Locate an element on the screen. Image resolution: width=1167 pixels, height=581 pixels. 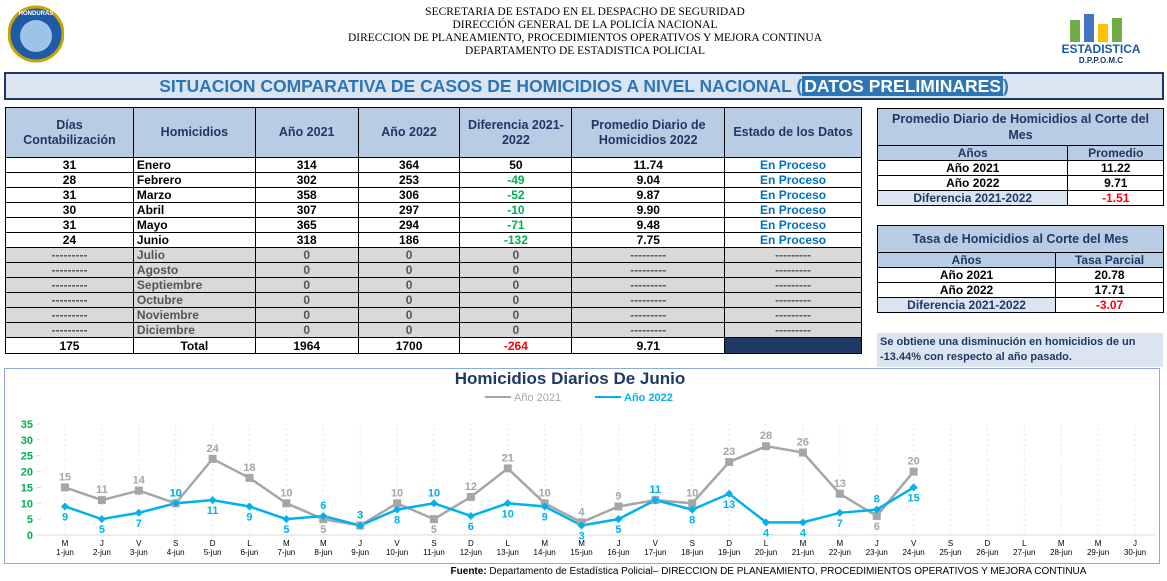
table-cell: 11.74 is located at coordinates (648, 165).